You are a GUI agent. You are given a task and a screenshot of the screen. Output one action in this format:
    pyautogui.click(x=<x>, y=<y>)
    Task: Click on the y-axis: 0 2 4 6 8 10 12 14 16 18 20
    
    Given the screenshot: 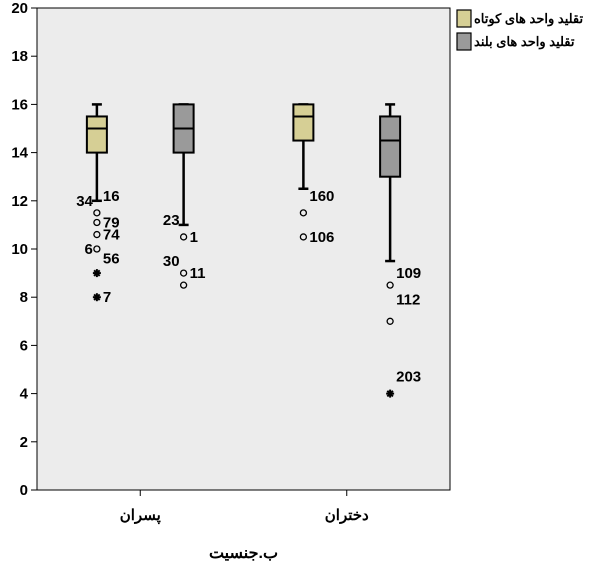 What is the action you would take?
    pyautogui.click(x=24, y=249)
    